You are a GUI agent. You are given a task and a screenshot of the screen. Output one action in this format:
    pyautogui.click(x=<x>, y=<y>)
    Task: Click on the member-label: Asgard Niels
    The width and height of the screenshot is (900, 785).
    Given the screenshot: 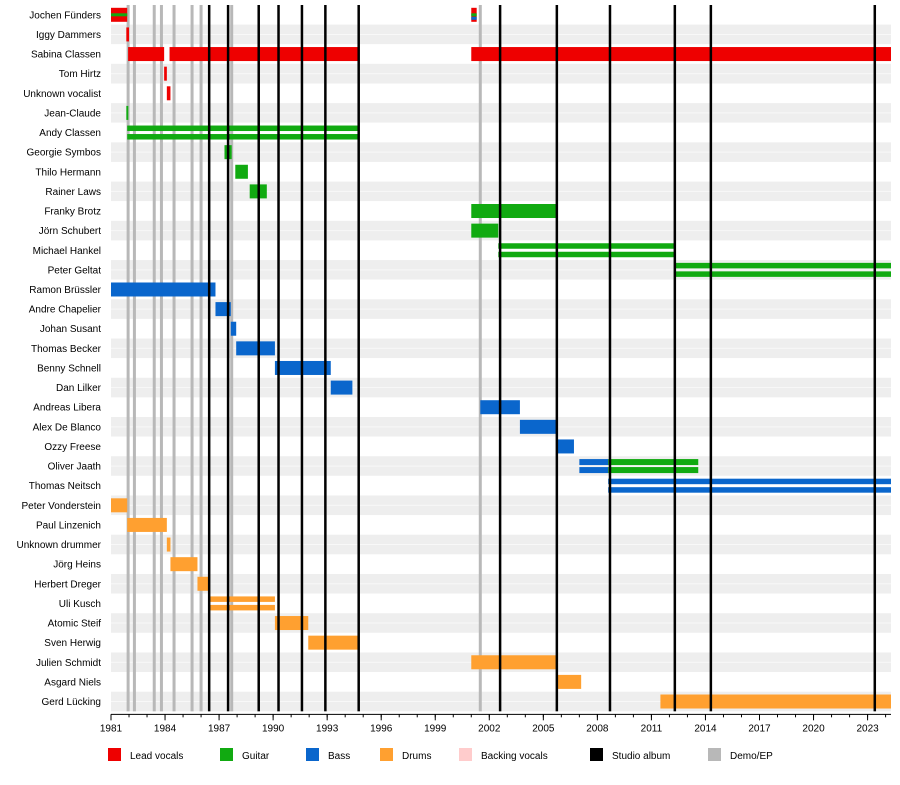 What is the action you would take?
    pyautogui.click(x=72, y=682)
    